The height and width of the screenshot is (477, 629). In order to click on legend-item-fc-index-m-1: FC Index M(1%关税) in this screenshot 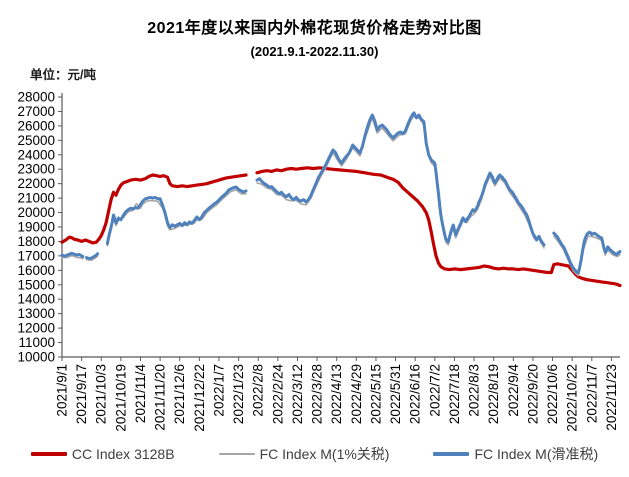, I will do `click(304, 454)`.